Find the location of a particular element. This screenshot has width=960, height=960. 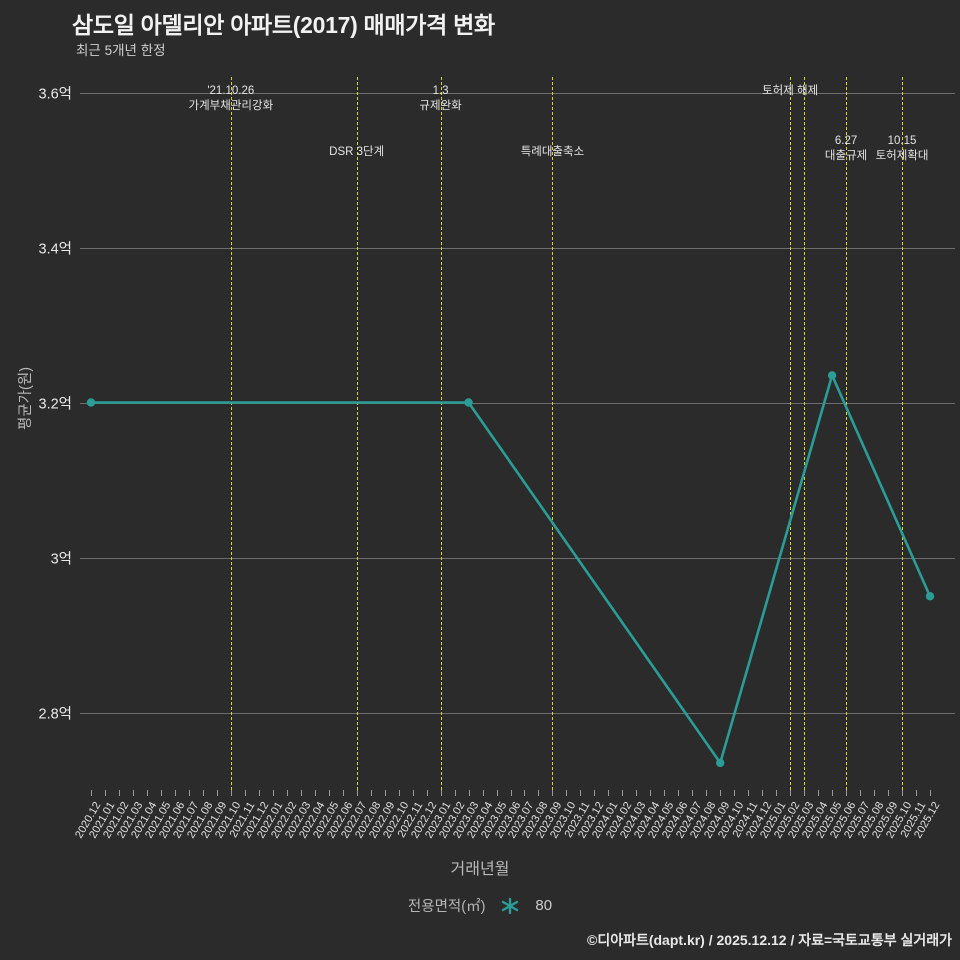

x-axis-title: 거래년월 is located at coordinates (480, 869).